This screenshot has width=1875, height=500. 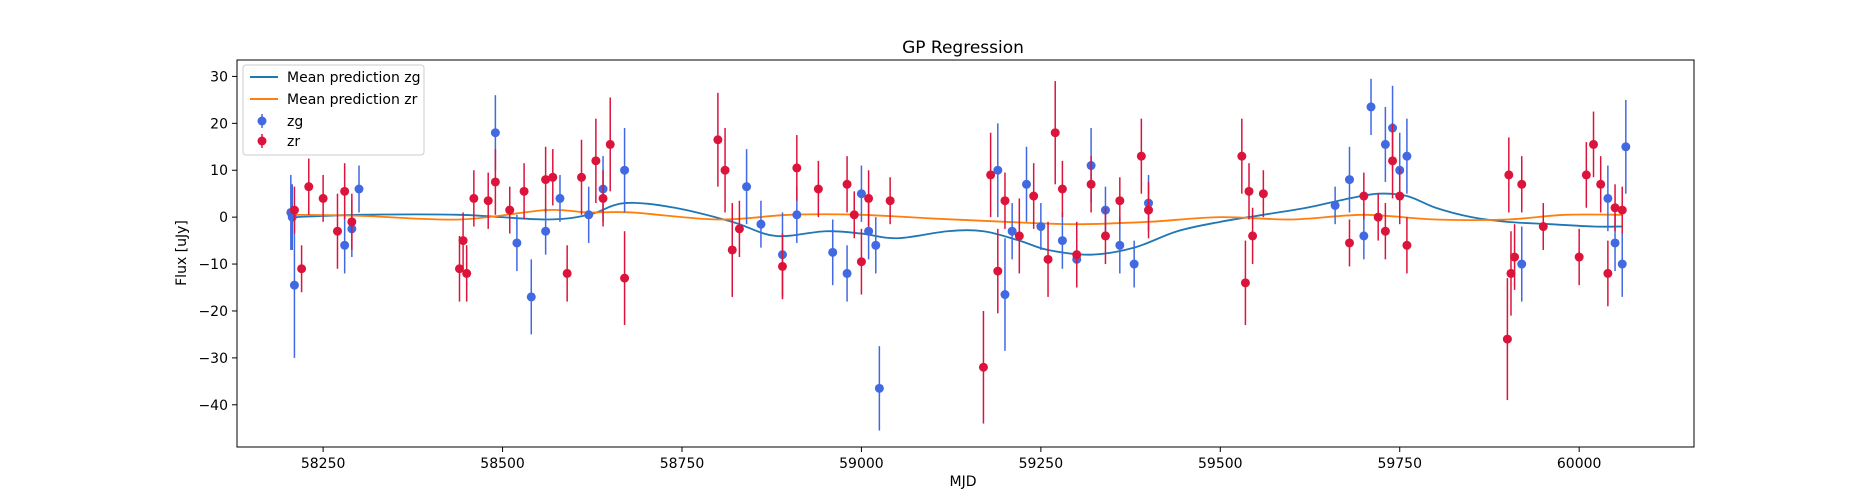 I want to click on mean-prediction-curves, so click(x=958, y=224).